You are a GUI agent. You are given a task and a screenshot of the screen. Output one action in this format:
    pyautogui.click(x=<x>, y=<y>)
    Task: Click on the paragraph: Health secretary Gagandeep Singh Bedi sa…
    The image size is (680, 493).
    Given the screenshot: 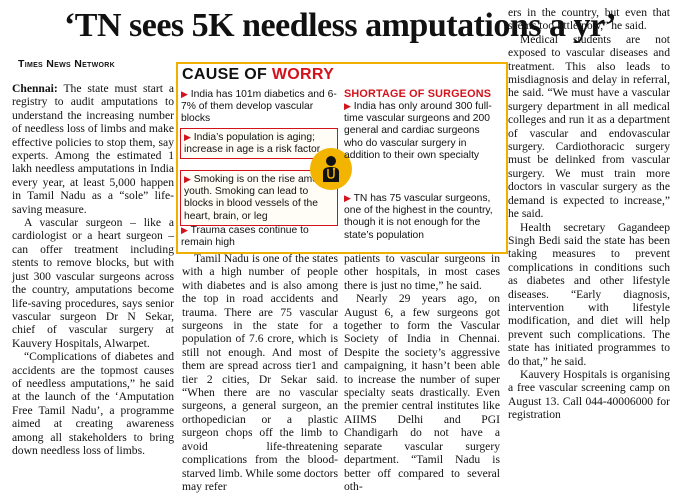 What is the action you would take?
    pyautogui.click(x=589, y=294)
    